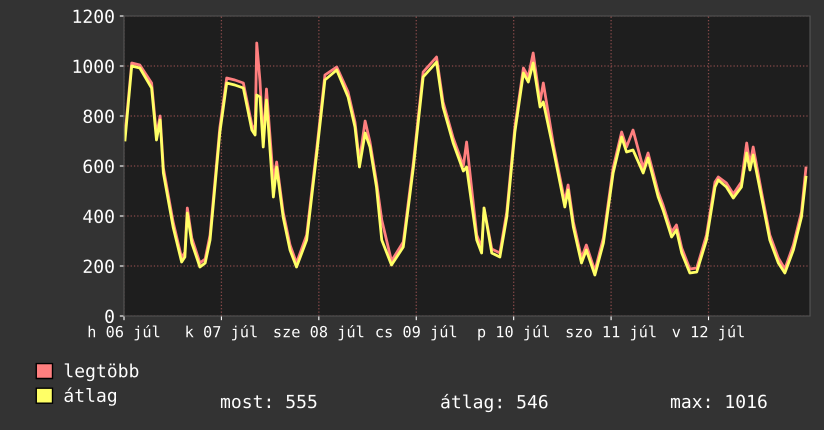 This screenshot has height=430, width=824. Describe the element at coordinates (98, 217) in the screenshot. I see `y-tick-label: 400` at that location.